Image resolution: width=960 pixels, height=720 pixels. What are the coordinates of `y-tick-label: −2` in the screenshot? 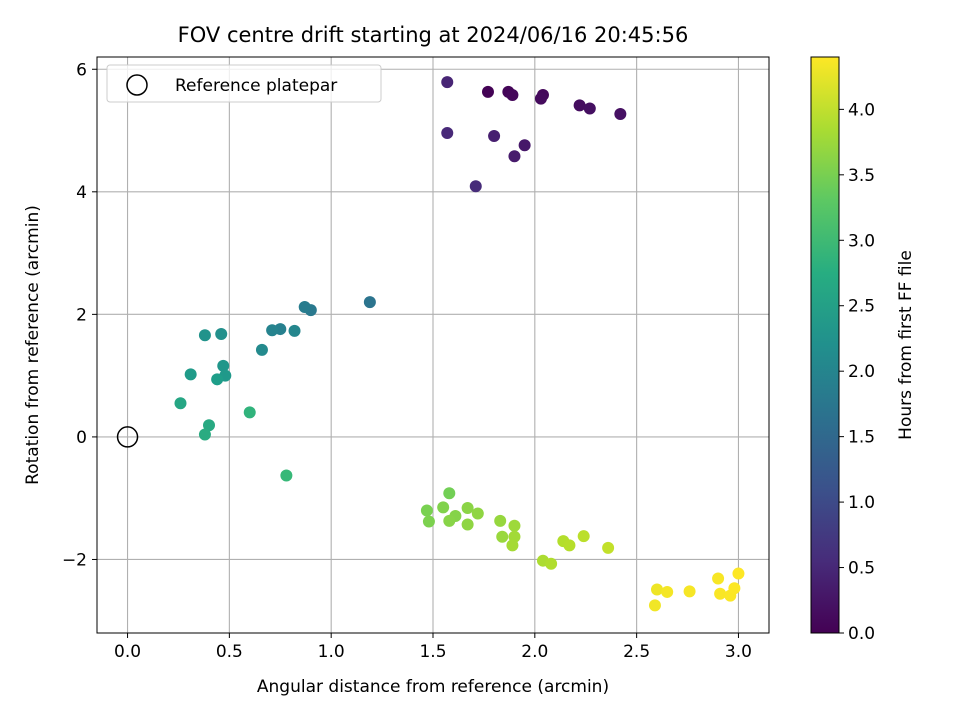 It's located at (74, 560).